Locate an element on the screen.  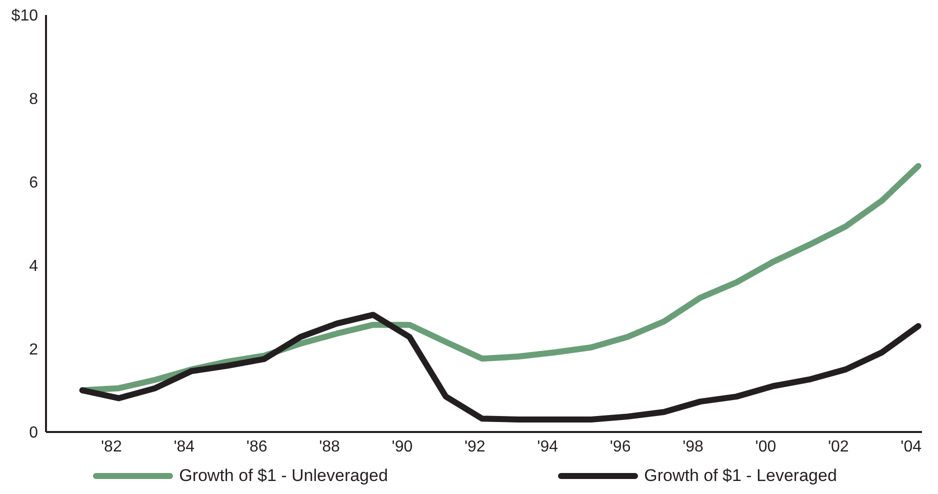
x-tick-label: '94 is located at coordinates (547, 447).